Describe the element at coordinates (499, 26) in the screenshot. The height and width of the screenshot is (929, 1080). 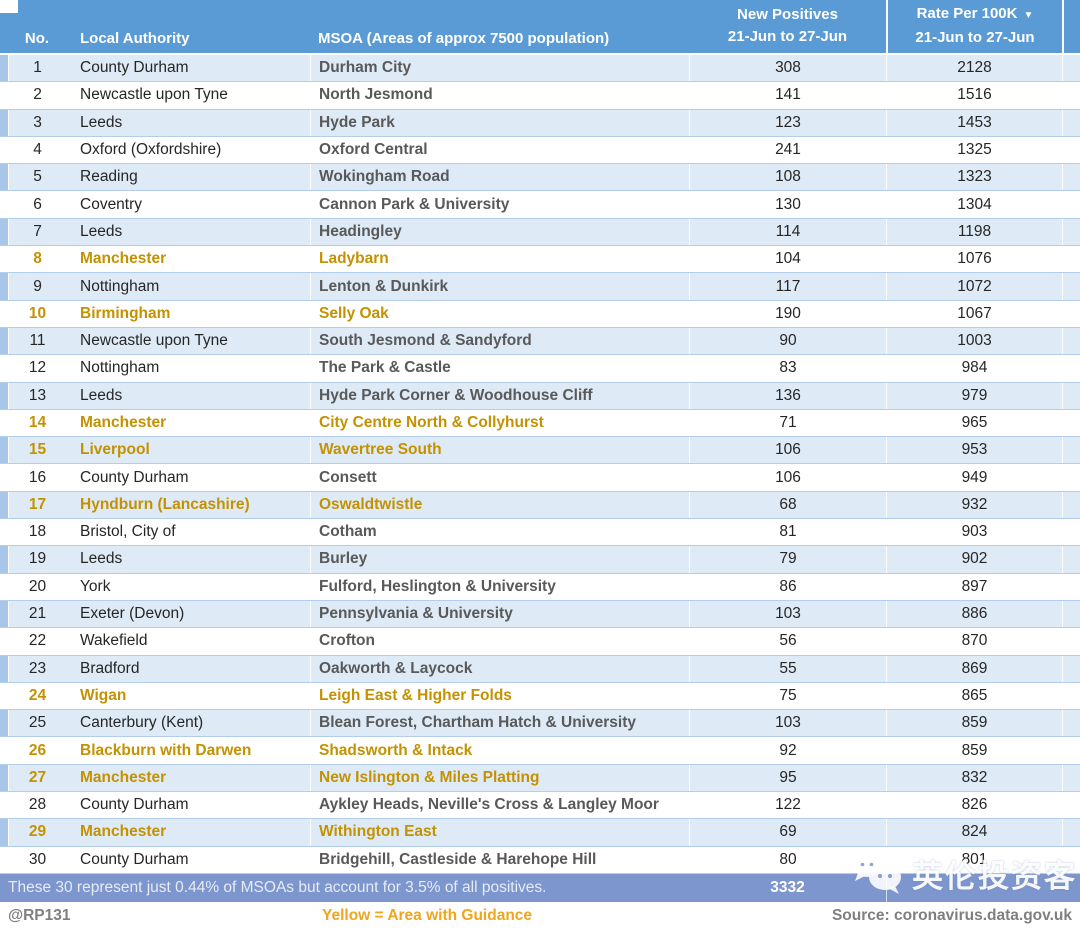
I see `column-header-msoa: MSOA (Areas of approx 7500 population)` at that location.